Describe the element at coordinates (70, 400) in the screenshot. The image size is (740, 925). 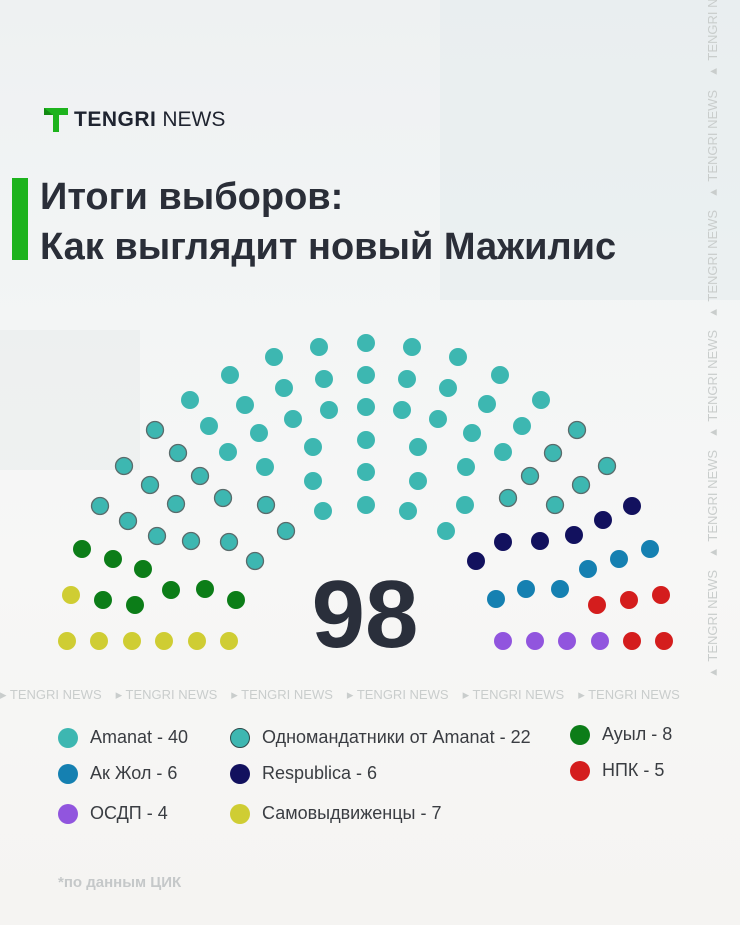
I see `background-blur` at that location.